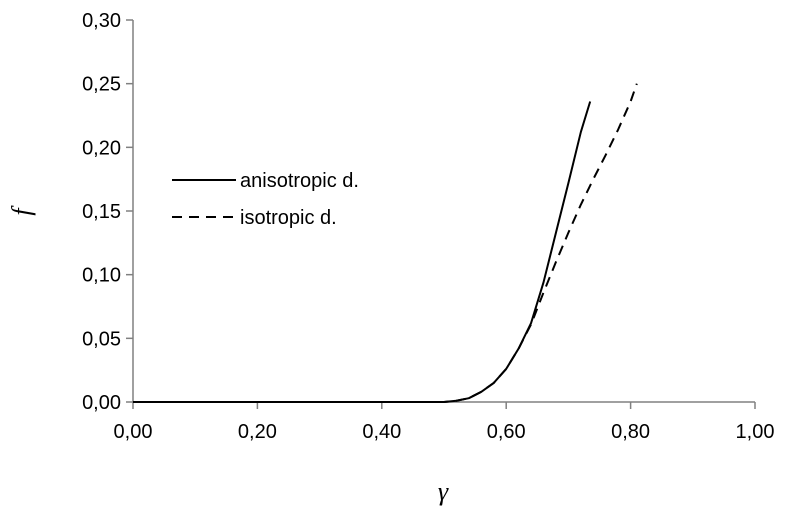 The image size is (786, 512). I want to click on x-ticks: 0,00 0,20 0,40 0,60 0,80 1,00, so click(444, 422).